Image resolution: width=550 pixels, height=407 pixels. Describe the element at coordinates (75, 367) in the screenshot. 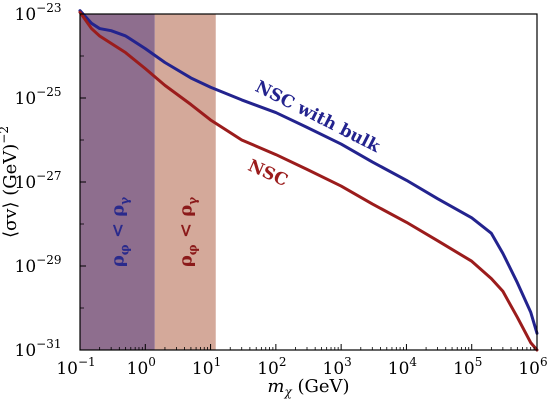

I see `x-tick-label-1: 10⁻¹` at that location.